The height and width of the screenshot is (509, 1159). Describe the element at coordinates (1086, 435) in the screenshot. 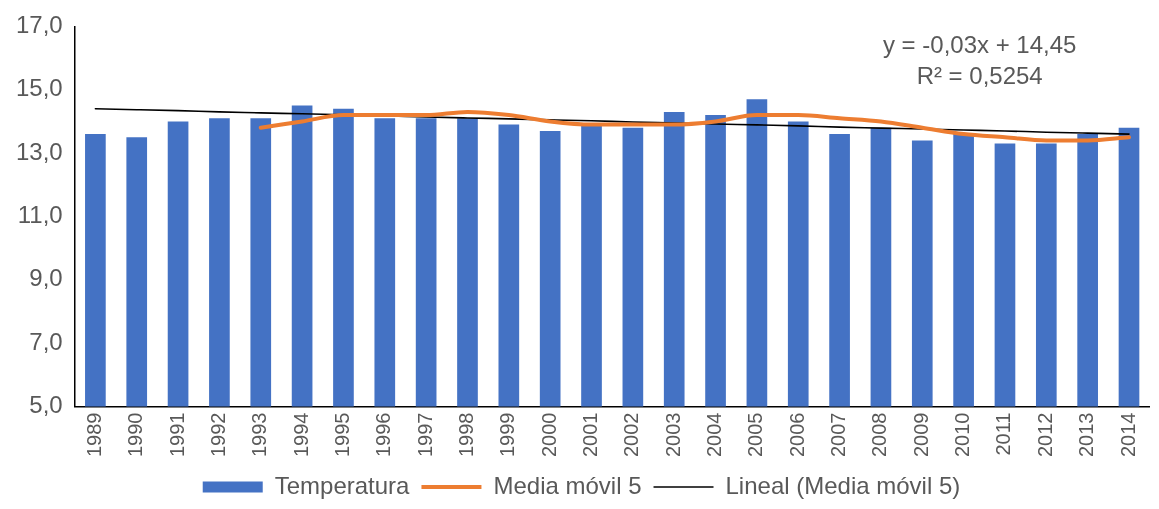

I see `x-tick-label: 2013` at that location.